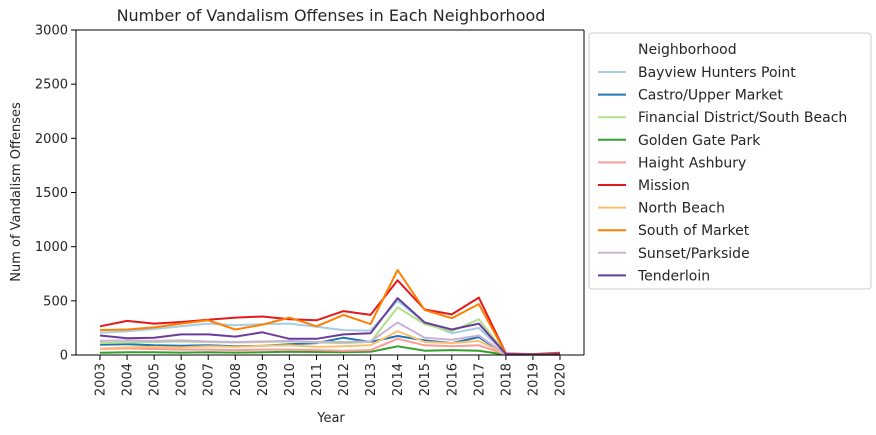  What do you see at coordinates (317, 379) in the screenshot?
I see `x-tick-label: 2011` at bounding box center [317, 379].